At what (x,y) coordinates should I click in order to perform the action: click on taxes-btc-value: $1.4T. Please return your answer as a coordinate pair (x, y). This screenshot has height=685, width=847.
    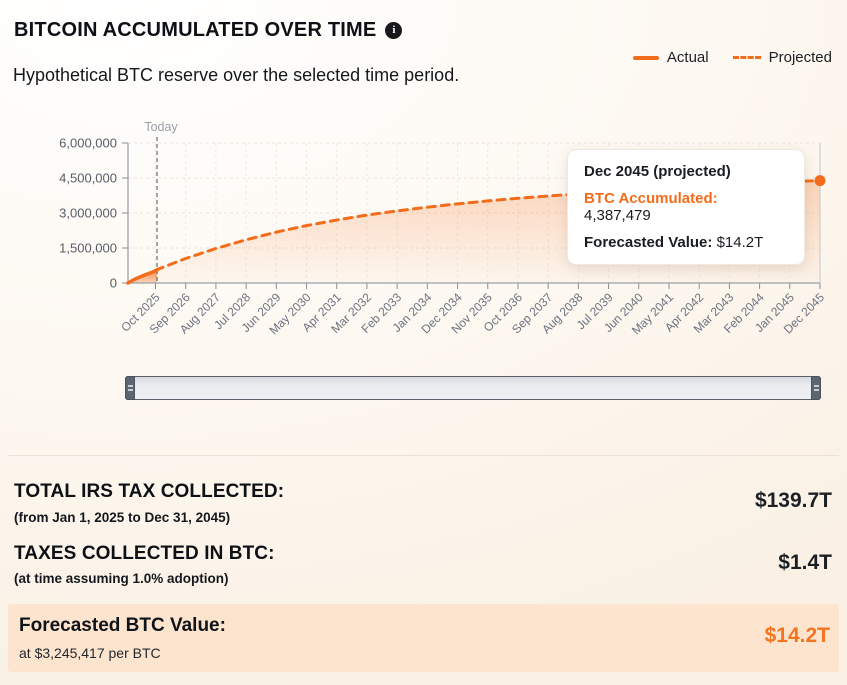
    Looking at the image, I should click on (805, 562).